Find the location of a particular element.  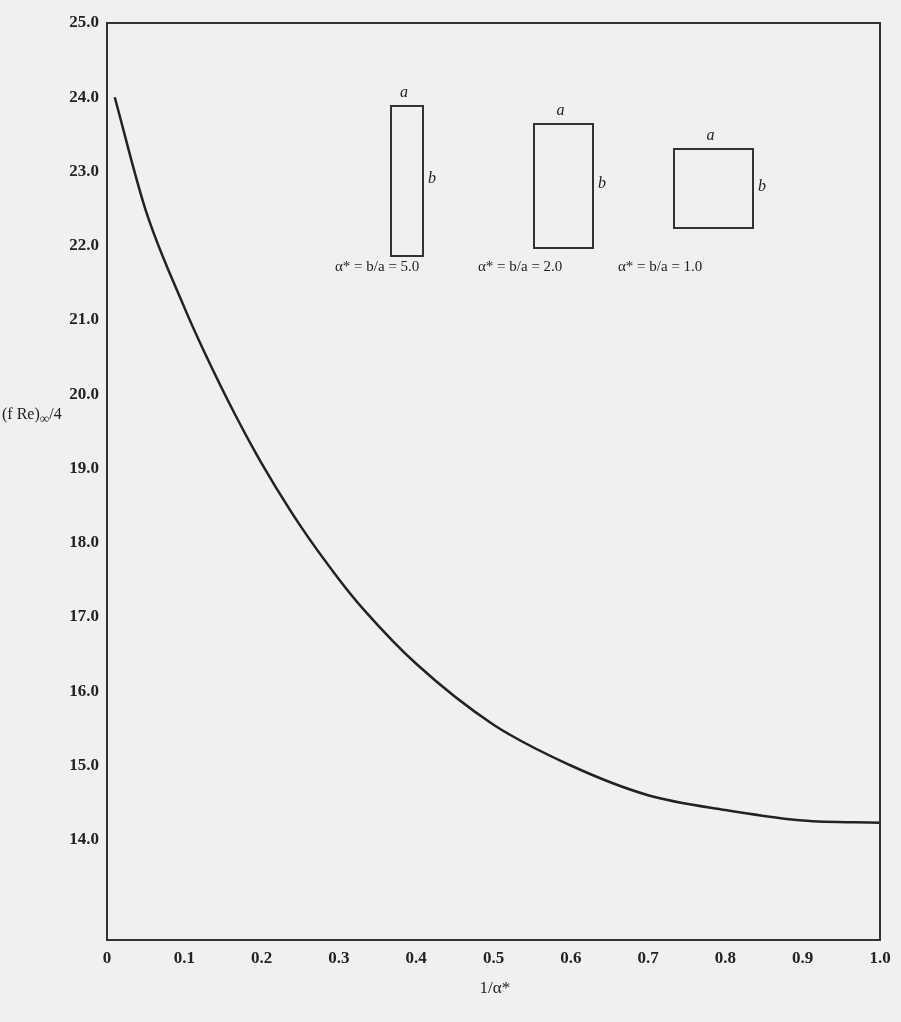

x-tick-label: 0.4 is located at coordinates (416, 957).